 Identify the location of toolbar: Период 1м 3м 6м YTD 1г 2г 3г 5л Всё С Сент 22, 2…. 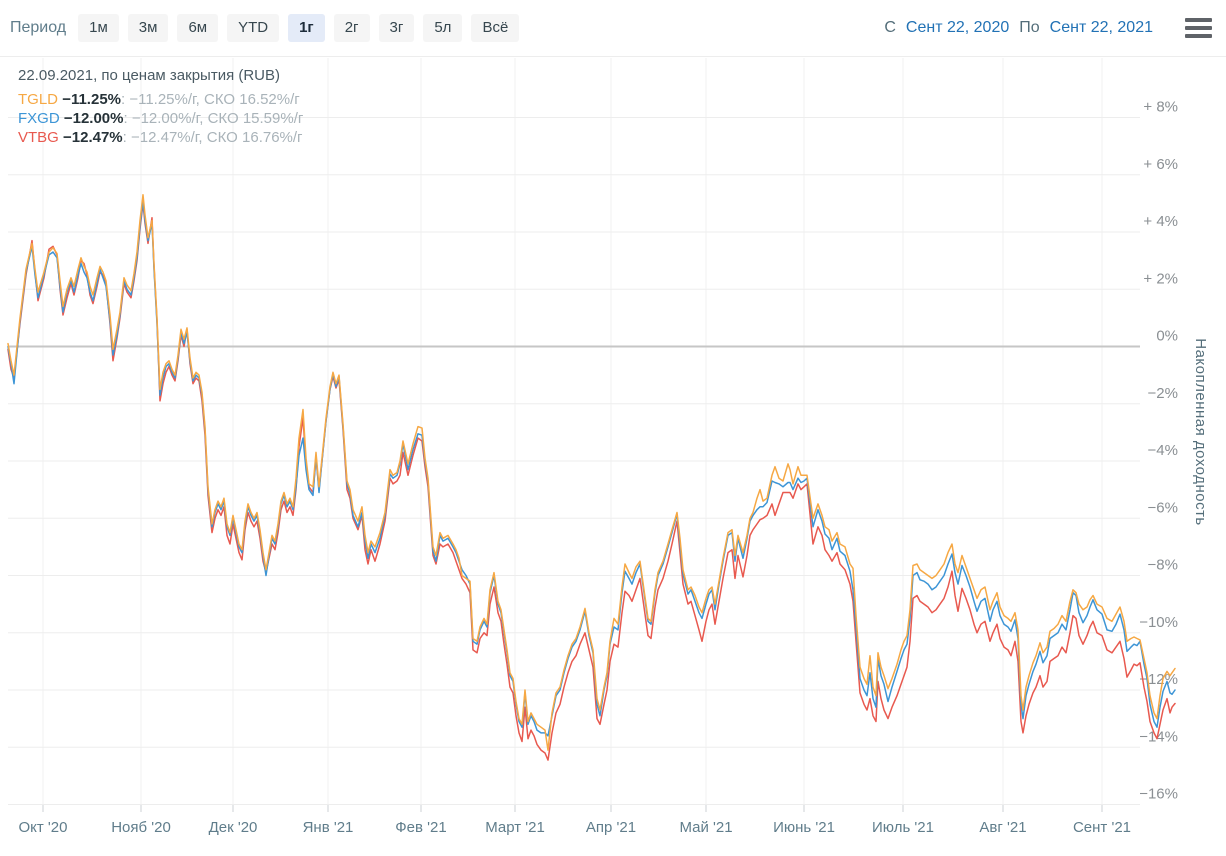
(613, 28).